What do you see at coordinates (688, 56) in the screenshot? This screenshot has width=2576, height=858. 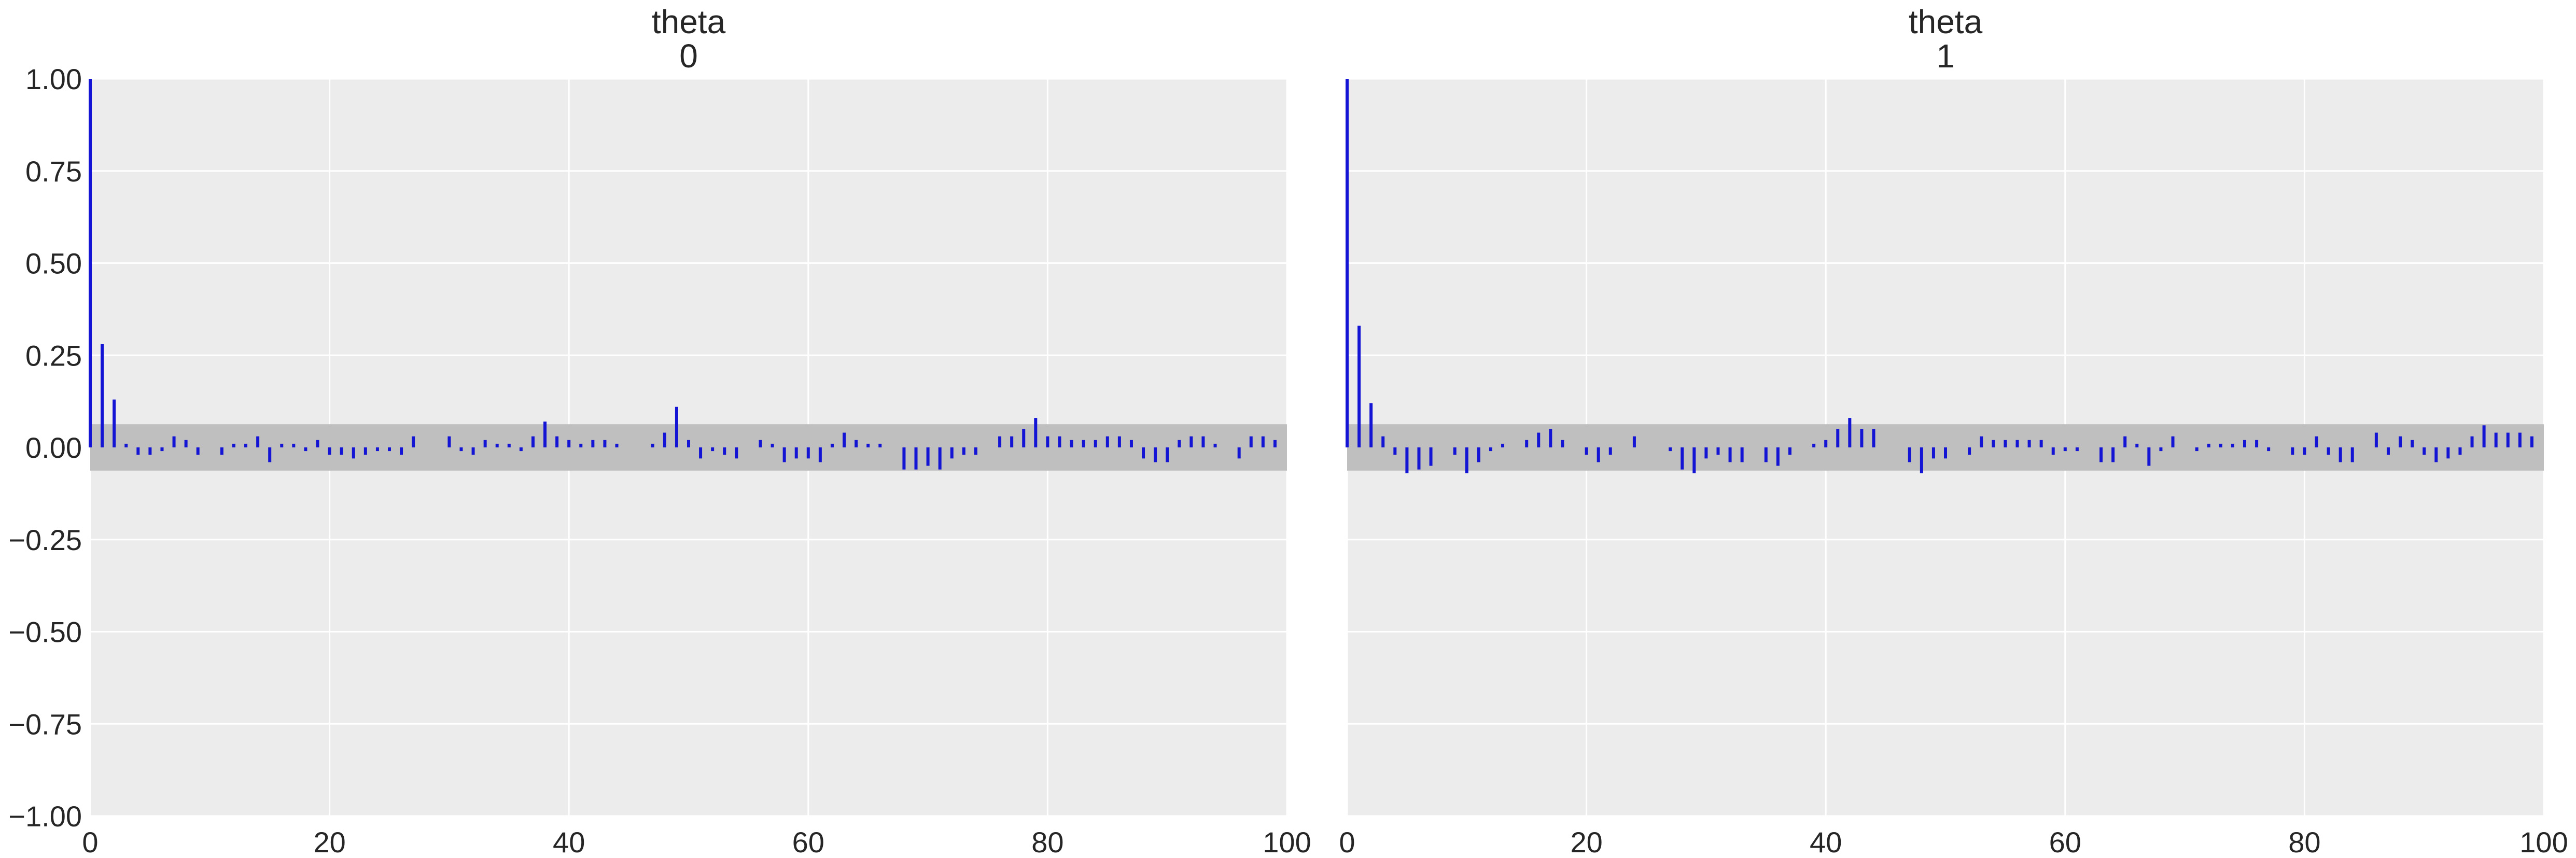 I see `panel-title-line: 0` at bounding box center [688, 56].